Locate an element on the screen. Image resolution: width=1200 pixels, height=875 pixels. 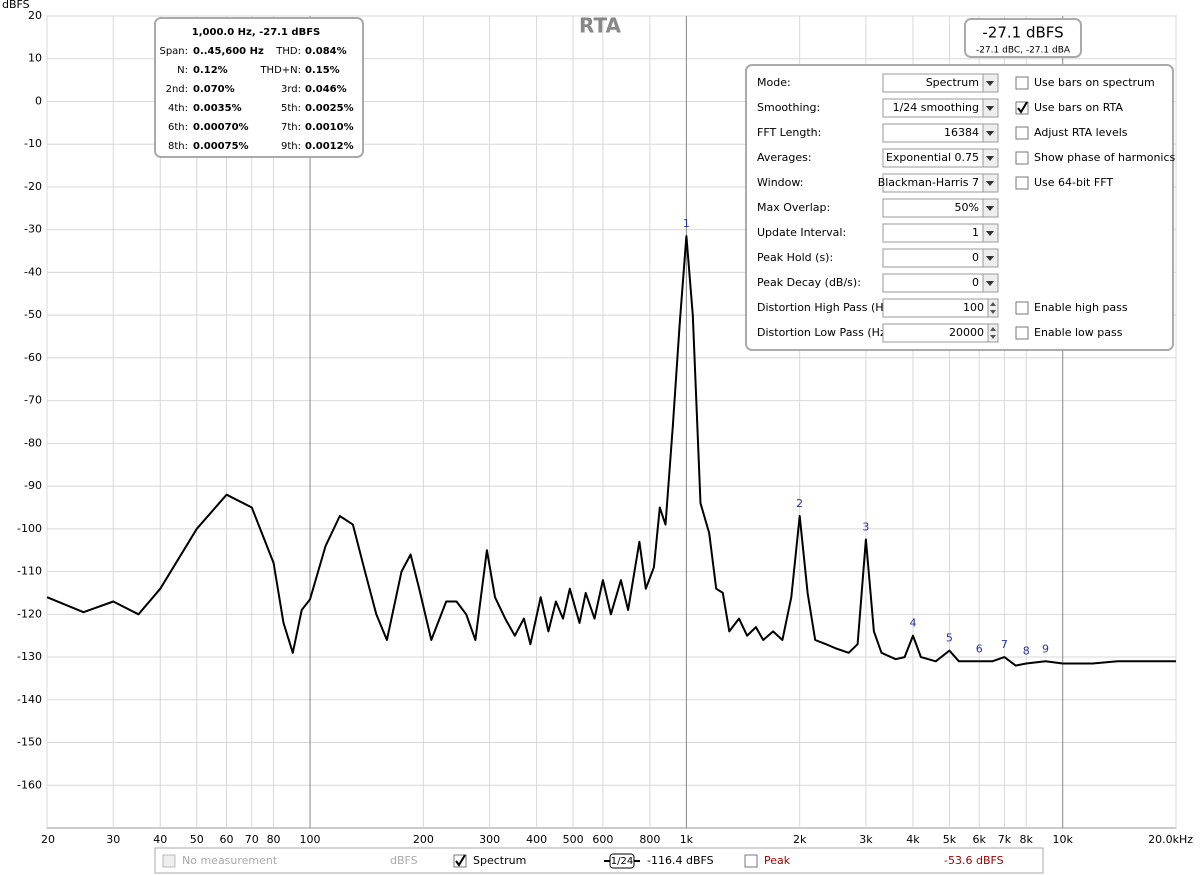
info-value: 0.0012% is located at coordinates (329, 146).